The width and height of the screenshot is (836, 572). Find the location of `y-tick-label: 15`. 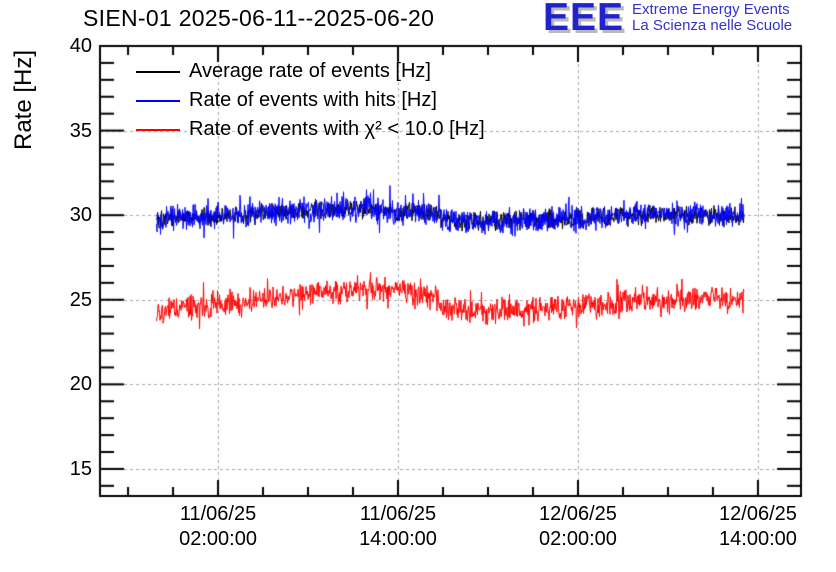

y-tick-label: 15 is located at coordinates (80, 468).